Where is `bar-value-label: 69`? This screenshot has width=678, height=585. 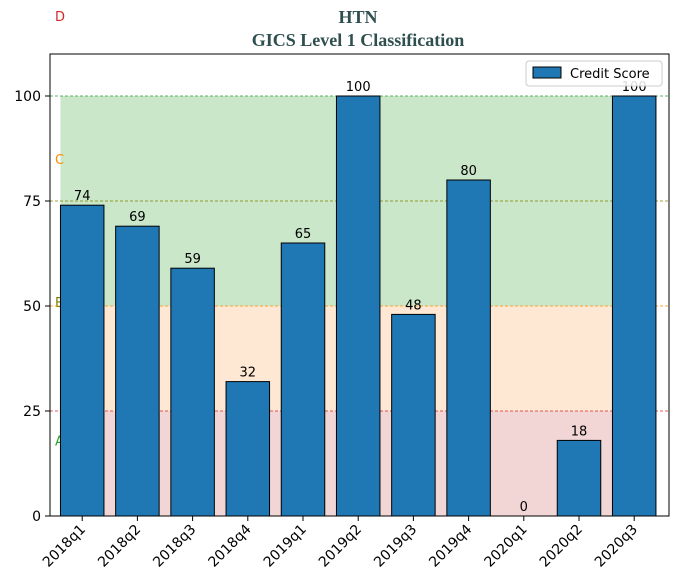
bar-value-label: 69 is located at coordinates (137, 217).